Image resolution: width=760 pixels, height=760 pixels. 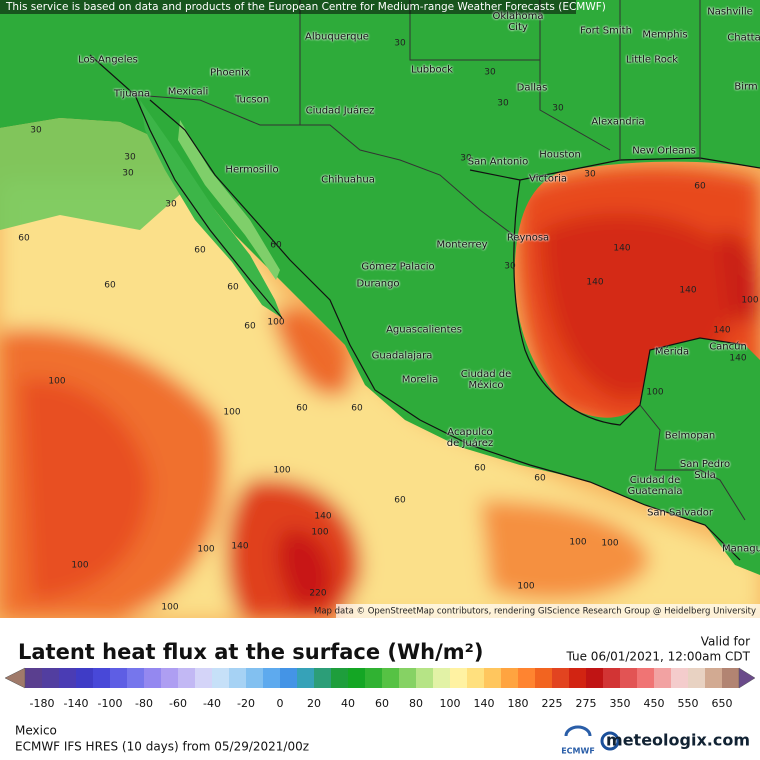 I want to click on logo-left: ECMWF, so click(x=578, y=751).